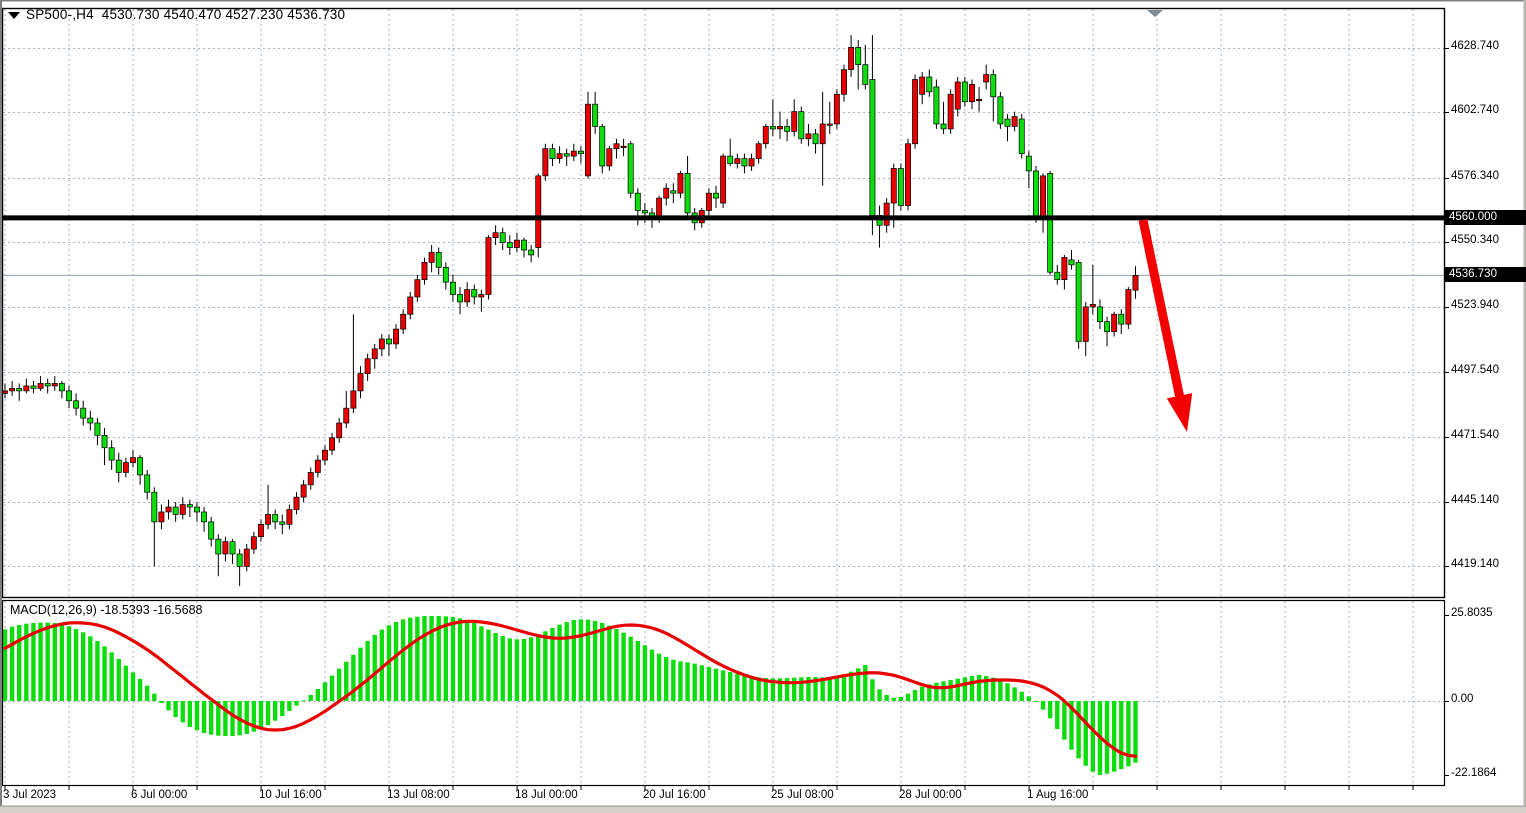  What do you see at coordinates (1475, 239) in the screenshot?
I see `price-axis-label: 4550.340` at bounding box center [1475, 239].